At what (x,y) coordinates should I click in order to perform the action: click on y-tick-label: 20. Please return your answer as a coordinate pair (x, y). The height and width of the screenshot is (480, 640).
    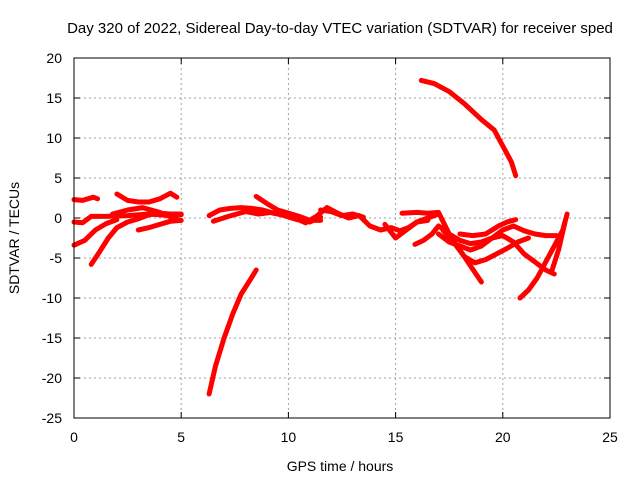
    Looking at the image, I should click on (54, 58).